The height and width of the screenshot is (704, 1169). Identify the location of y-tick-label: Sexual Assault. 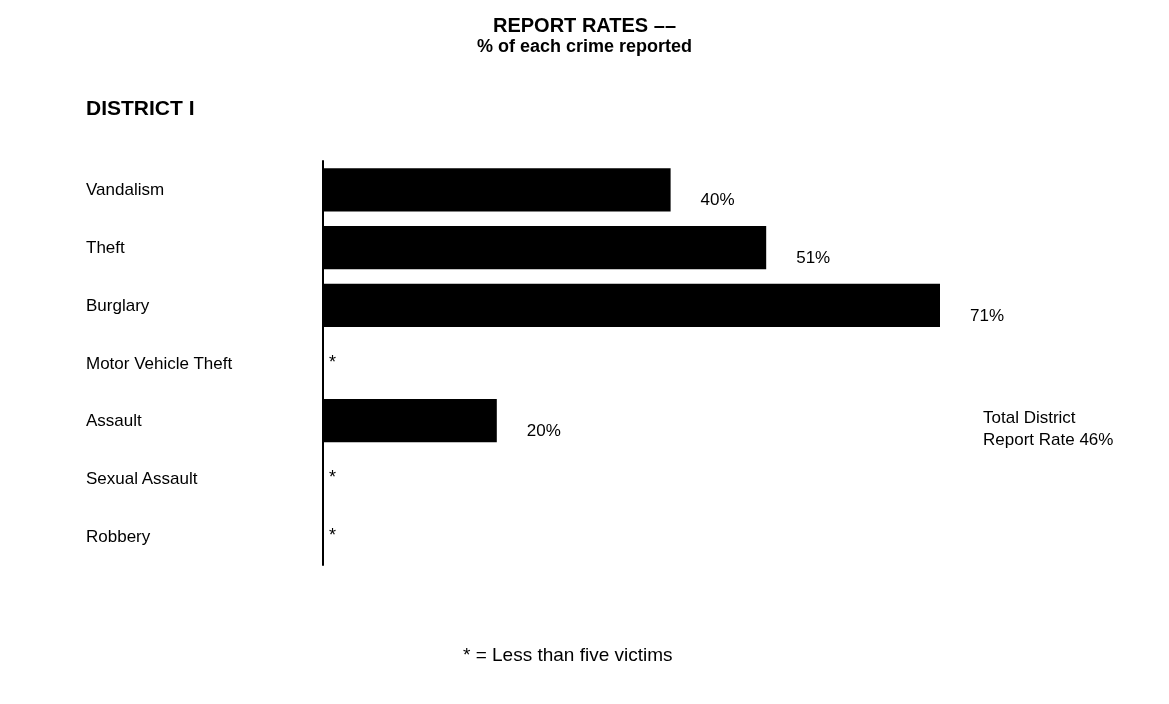
(142, 478).